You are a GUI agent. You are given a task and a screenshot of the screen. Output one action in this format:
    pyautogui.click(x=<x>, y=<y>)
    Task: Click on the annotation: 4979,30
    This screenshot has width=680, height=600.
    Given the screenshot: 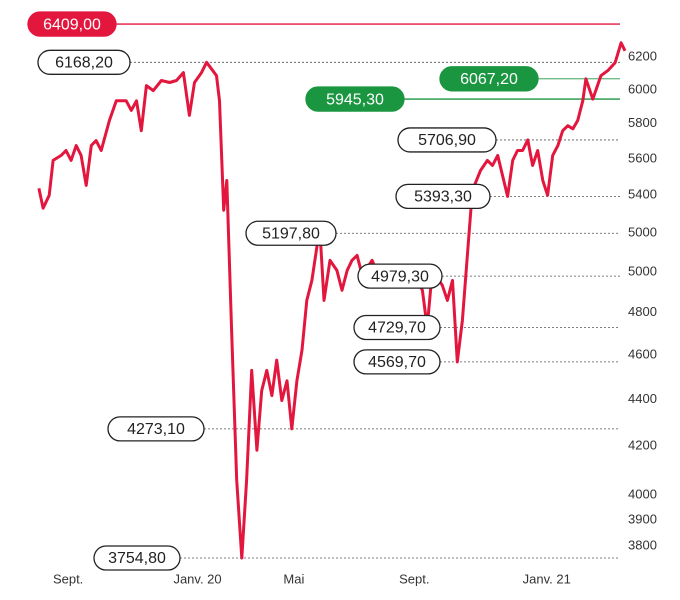 What is the action you would take?
    pyautogui.click(x=400, y=276)
    